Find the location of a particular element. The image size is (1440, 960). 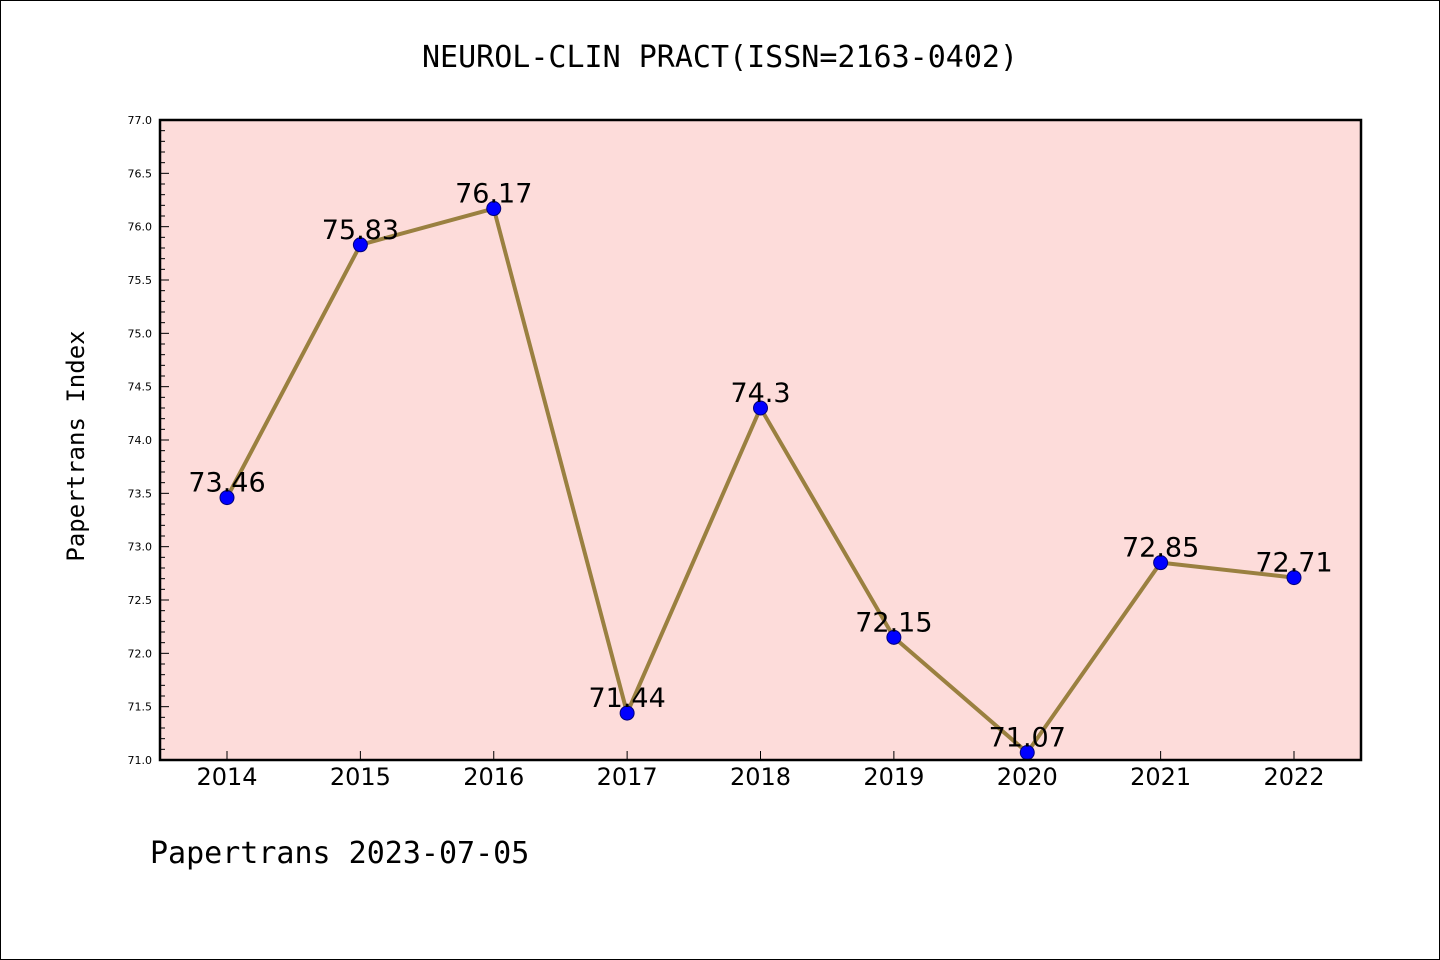

x-tick-label: 2016 is located at coordinates (493, 777).